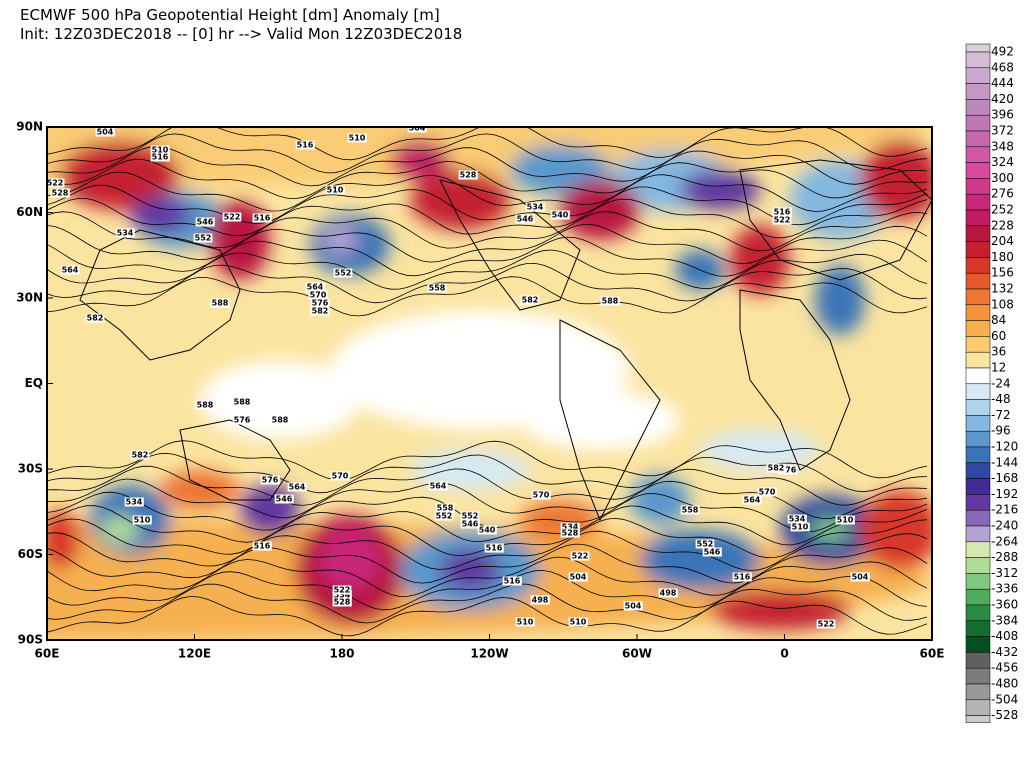 Image resolution: width=1024 pixels, height=772 pixels. Describe the element at coordinates (1002, 257) in the screenshot. I see `colorbar-label: 180` at that location.